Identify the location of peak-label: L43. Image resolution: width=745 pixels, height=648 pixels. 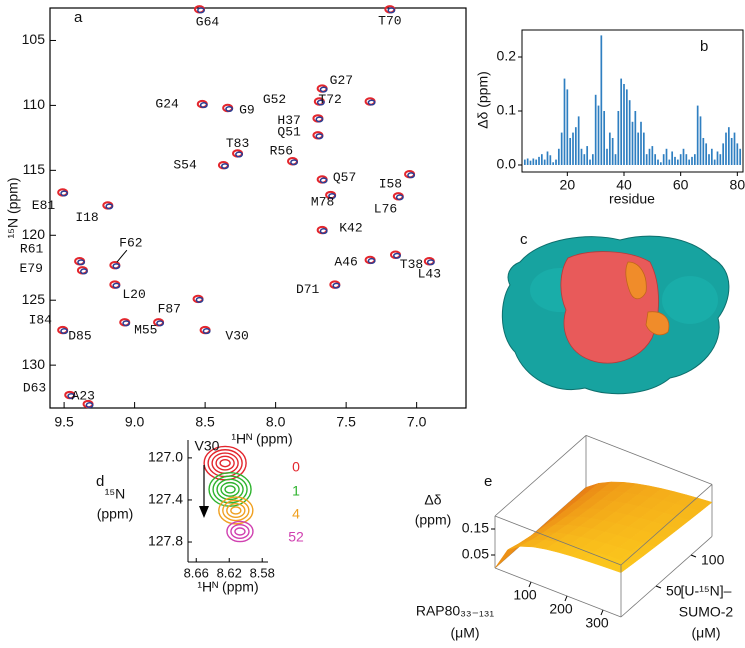
(429, 274).